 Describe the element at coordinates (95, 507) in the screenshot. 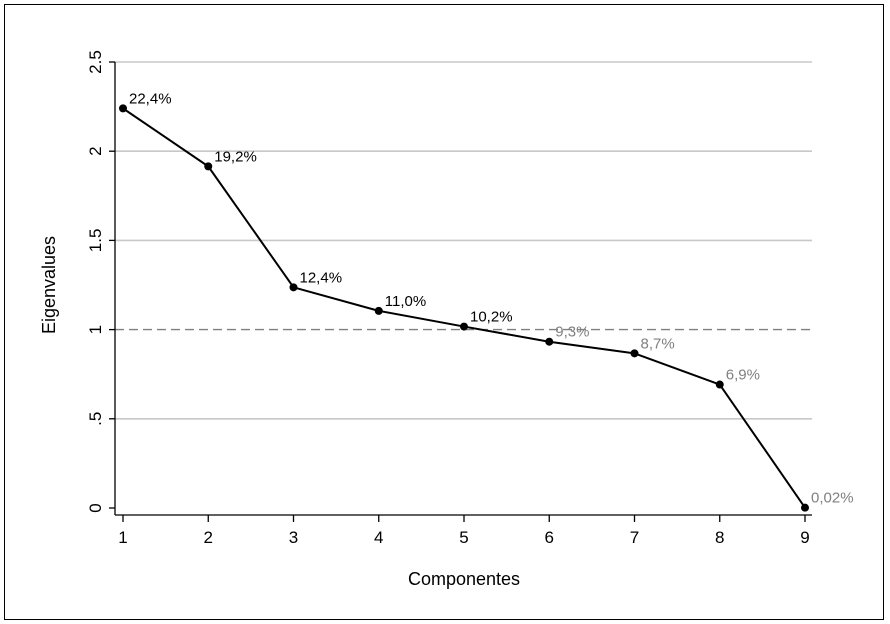

I see `y-tick-label: 0` at that location.